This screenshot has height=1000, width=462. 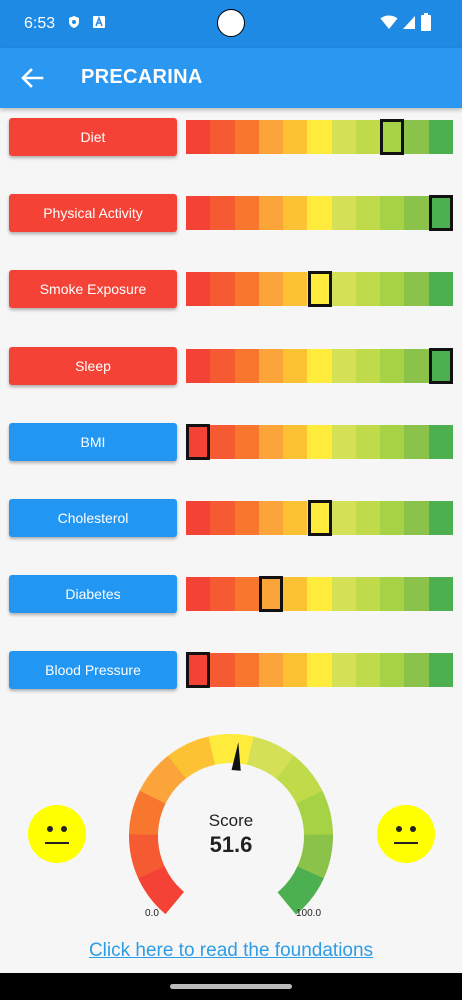 What do you see at coordinates (93, 594) in the screenshot?
I see `metric-button: Diabetes` at bounding box center [93, 594].